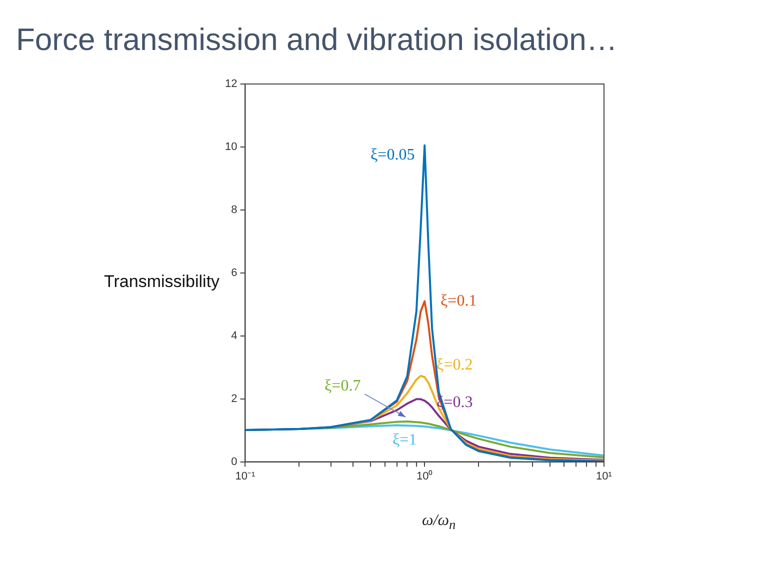 The image size is (767, 578). I want to click on y-tick-label: 8, so click(234, 210).